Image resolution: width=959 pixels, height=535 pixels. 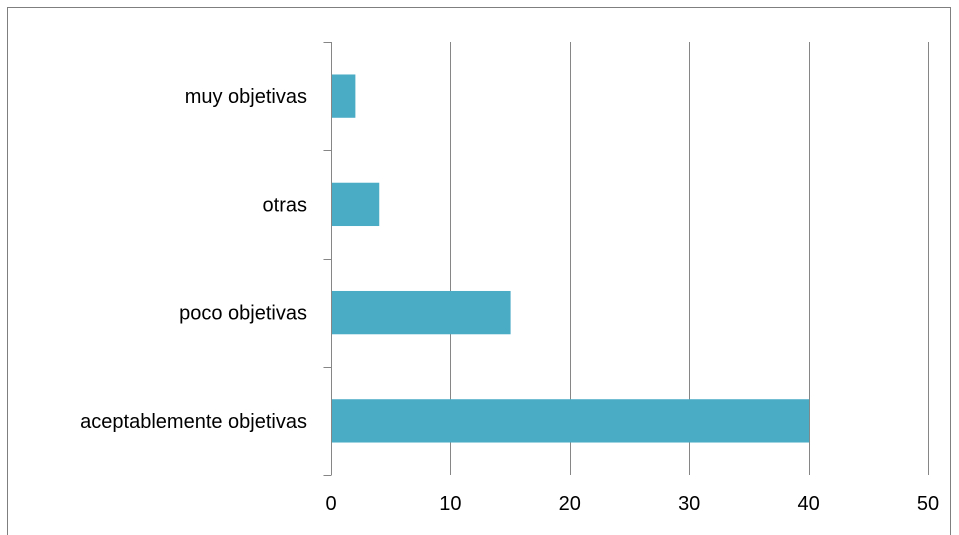 What do you see at coordinates (808, 504) in the screenshot?
I see `x-tick-label: 40` at bounding box center [808, 504].